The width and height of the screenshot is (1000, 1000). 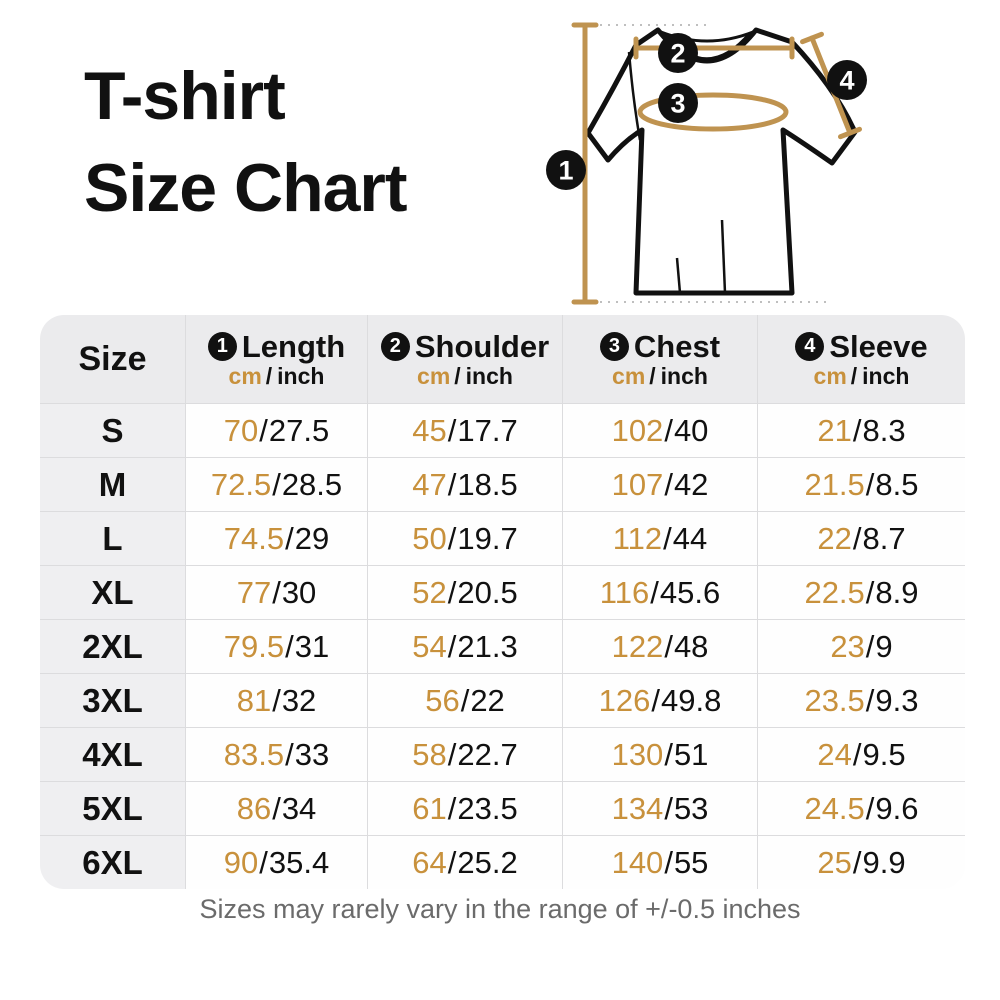 I want to click on table-row: 3XL 81/32 56/22 126/49.8 23.5/9.3, so click(x=502, y=700).